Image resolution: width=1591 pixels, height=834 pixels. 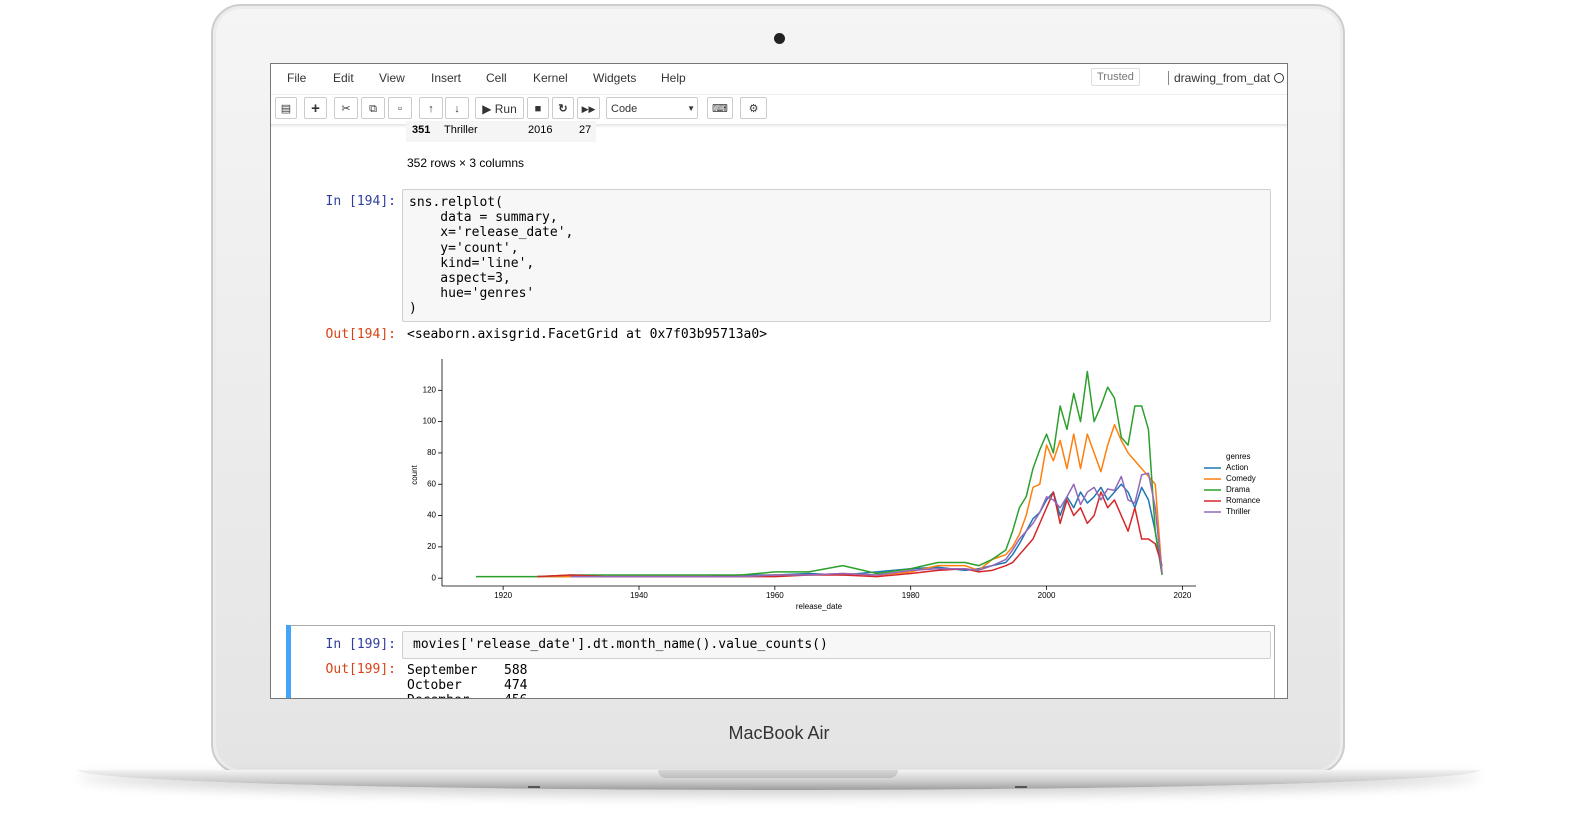 What do you see at coordinates (431, 546) in the screenshot?
I see `y-tick-label: 20` at bounding box center [431, 546].